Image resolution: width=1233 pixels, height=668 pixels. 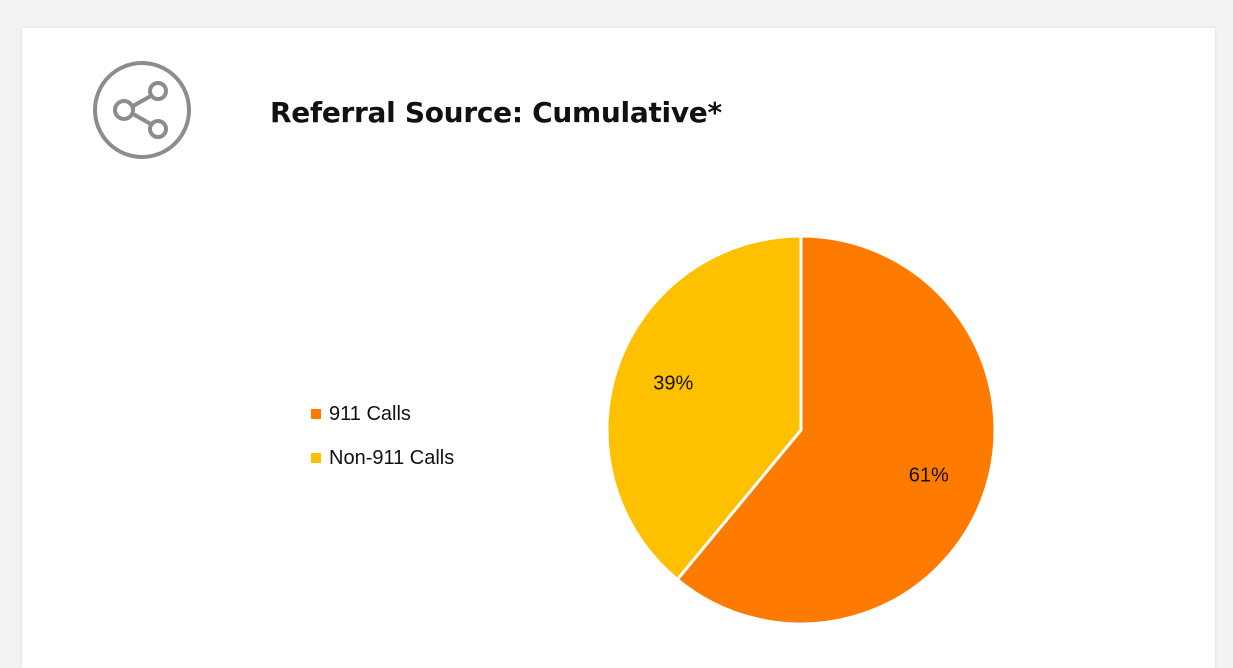 I want to click on chart-title: Referral Source: Cumulative*, so click(x=496, y=112).